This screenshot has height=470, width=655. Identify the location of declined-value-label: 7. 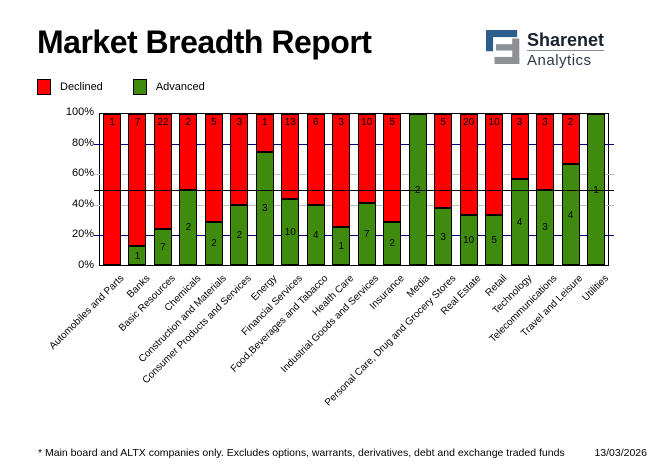
(137, 122).